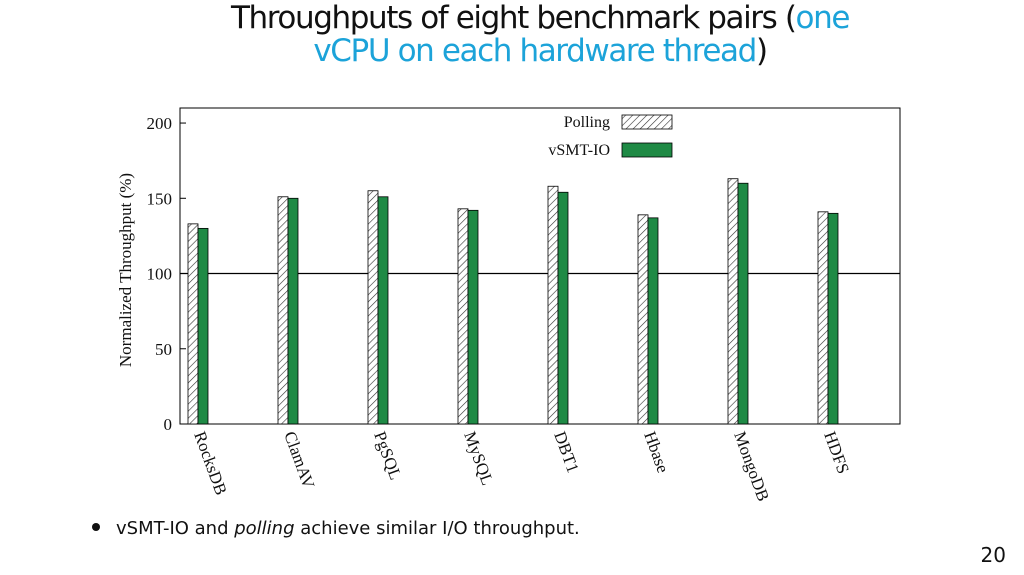  I want to click on bar-vsmt-io-hbase, so click(653, 321).